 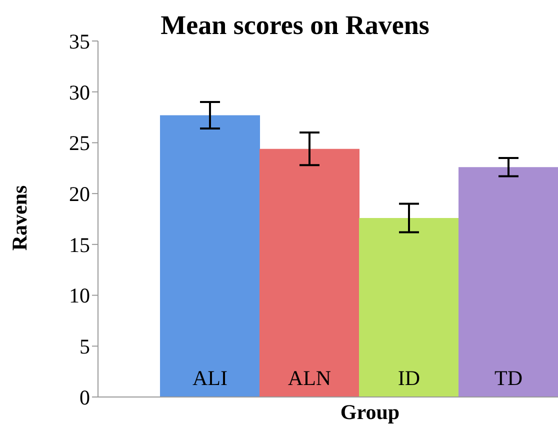 I want to click on y-tick-label: 5, so click(x=85, y=346).